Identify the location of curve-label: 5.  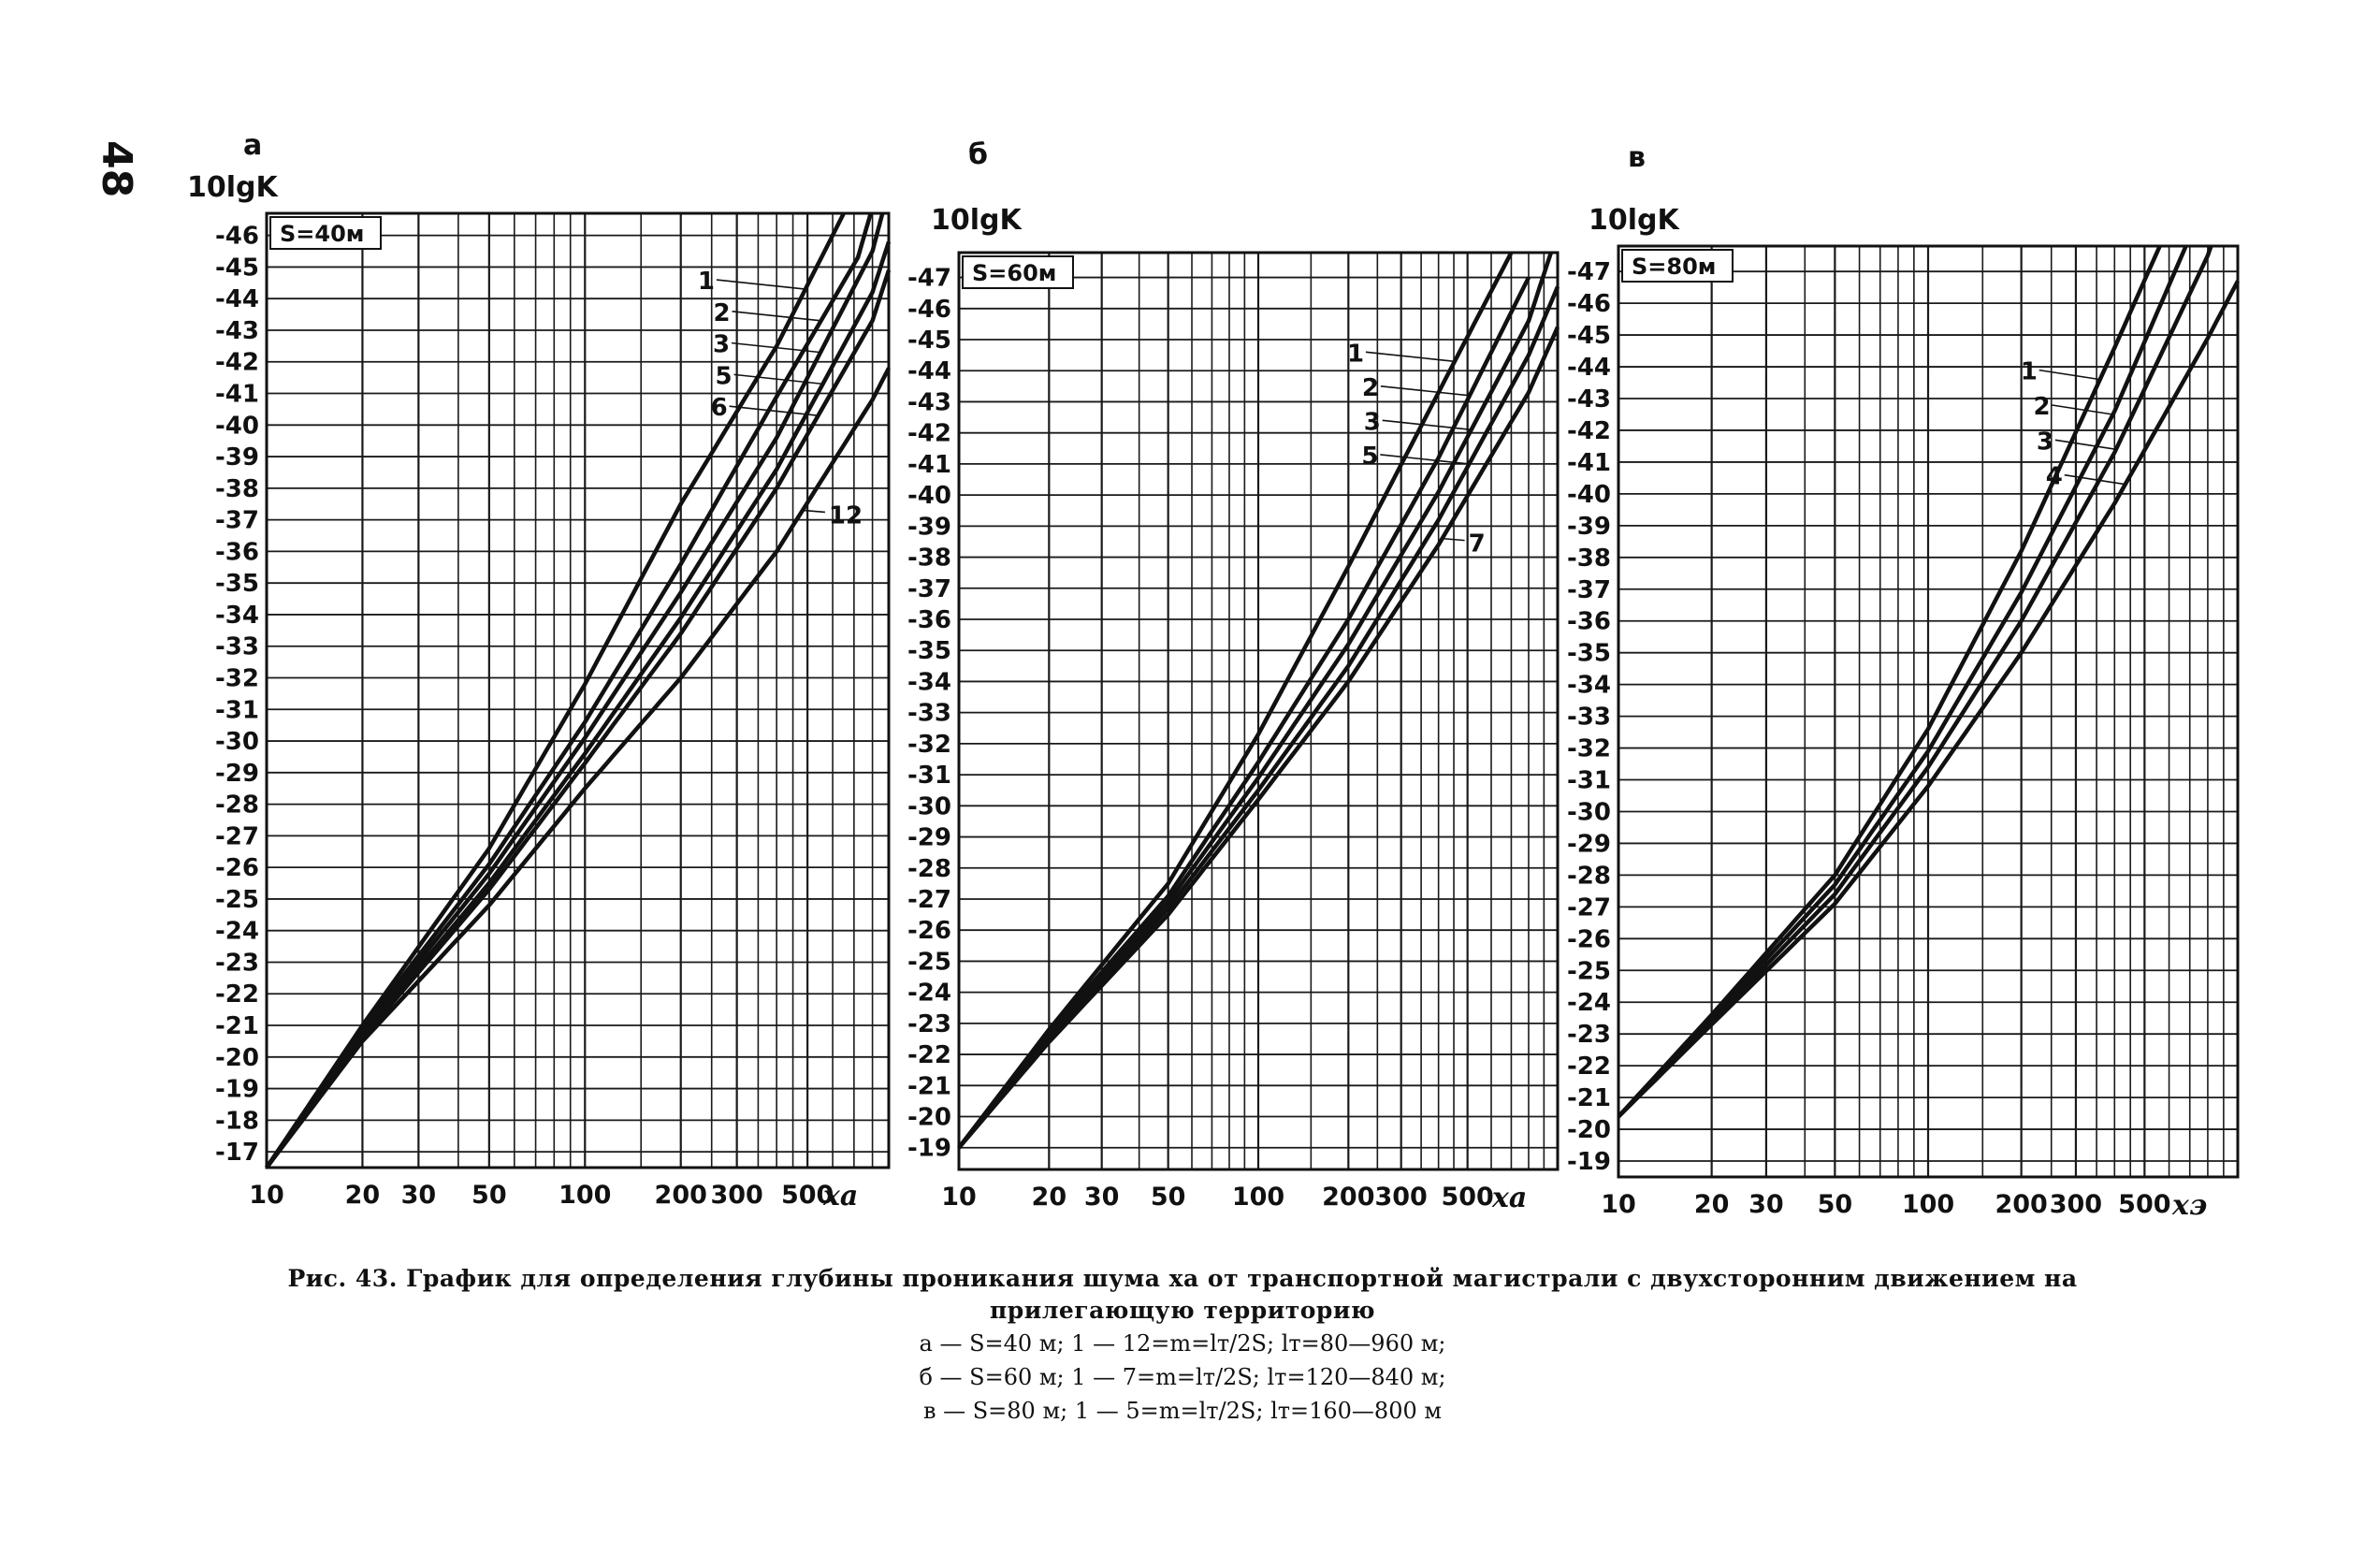
(725, 376).